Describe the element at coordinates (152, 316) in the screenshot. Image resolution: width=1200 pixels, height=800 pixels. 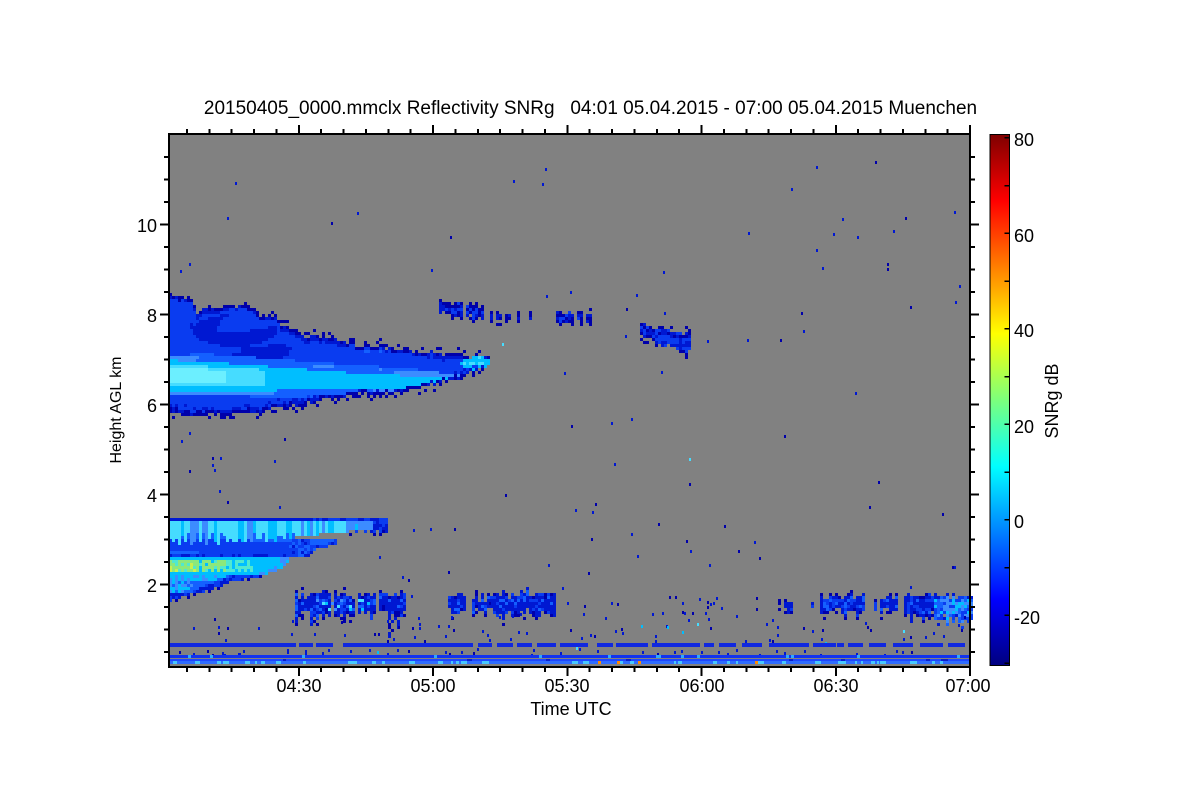
I see `svg-text: 8` at that location.